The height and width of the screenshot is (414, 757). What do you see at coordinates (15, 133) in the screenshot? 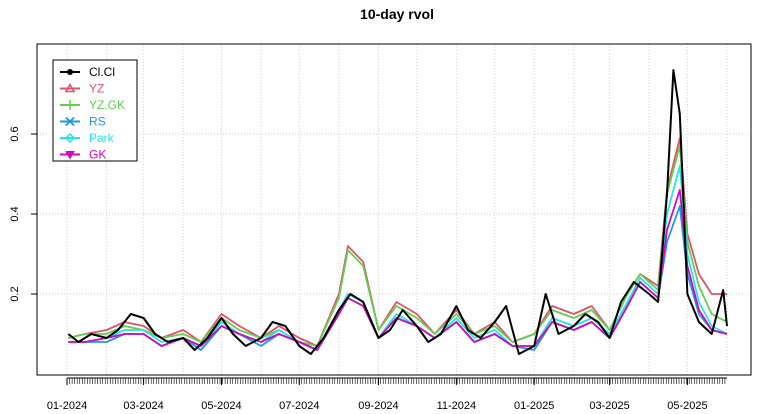
I see `y-tick-label: 0.6` at bounding box center [15, 133].